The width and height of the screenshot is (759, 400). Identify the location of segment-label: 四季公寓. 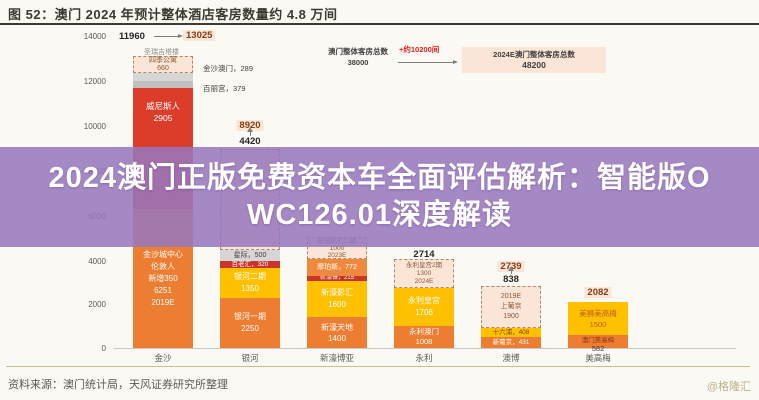
(163, 60).